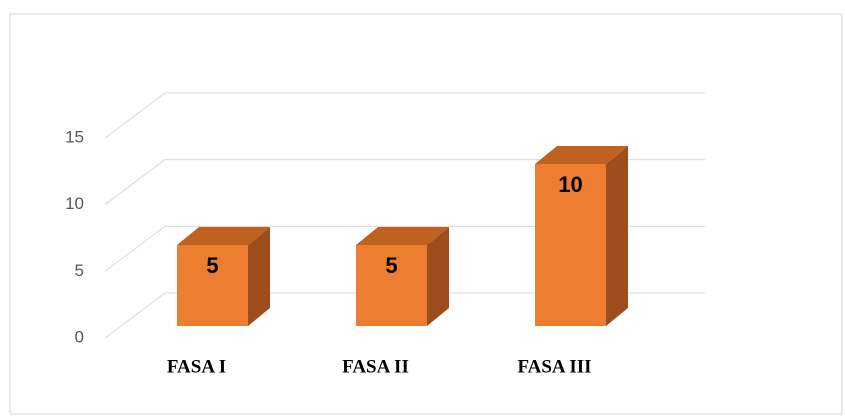 This screenshot has height=418, width=845. I want to click on value-label: 10, so click(570, 184).